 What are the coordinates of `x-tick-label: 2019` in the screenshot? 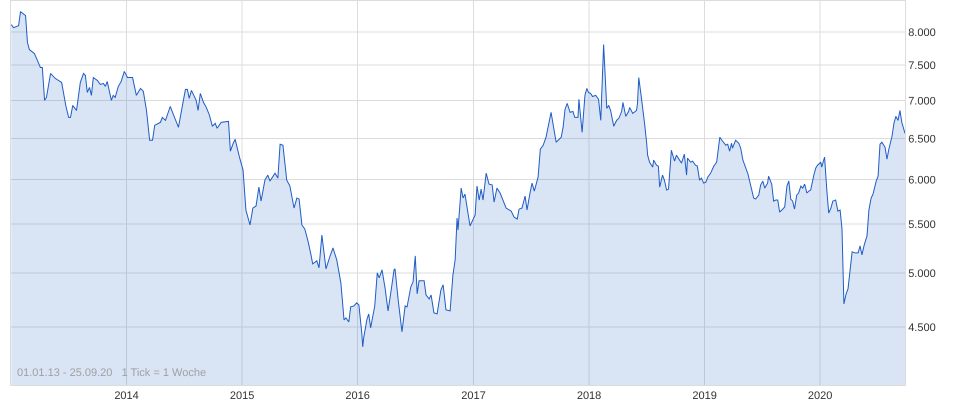 It's located at (704, 396).